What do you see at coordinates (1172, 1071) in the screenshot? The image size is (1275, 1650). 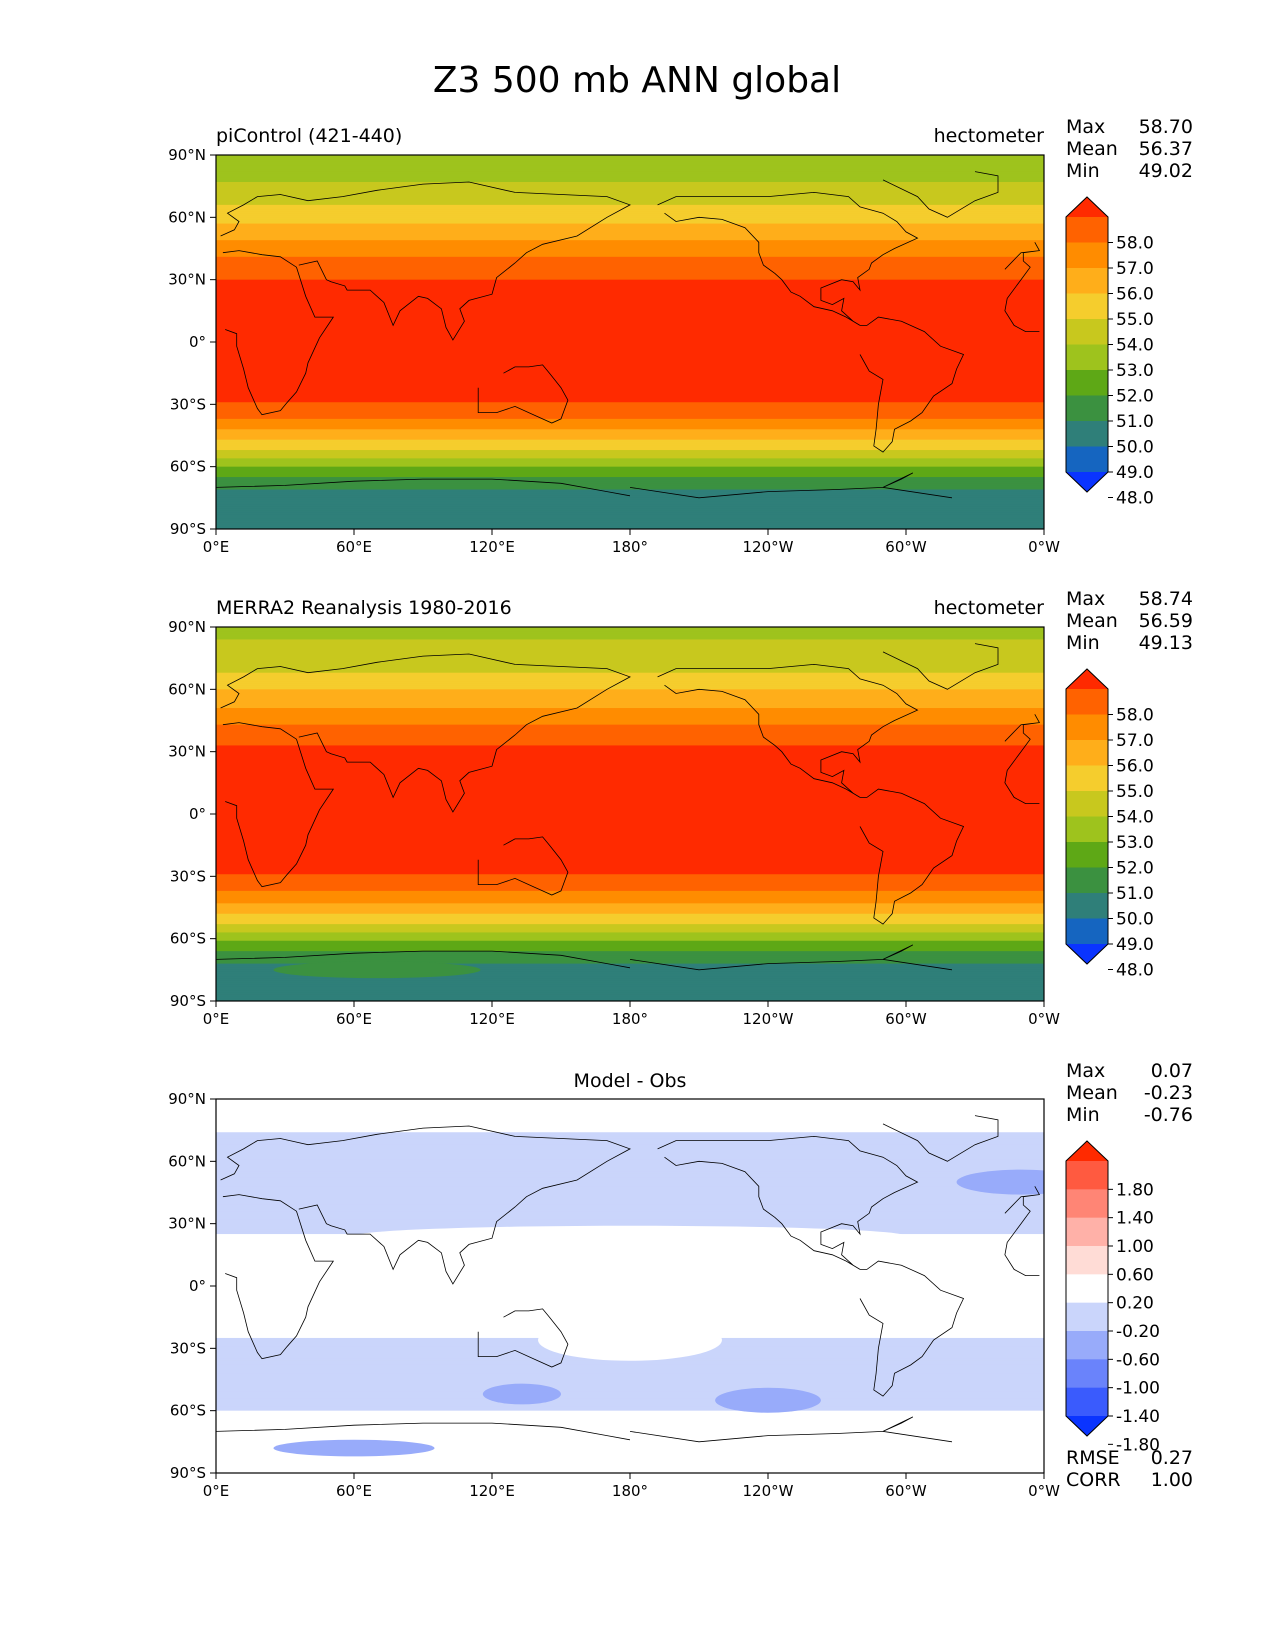 I see `stat-value: 0.07` at bounding box center [1172, 1071].